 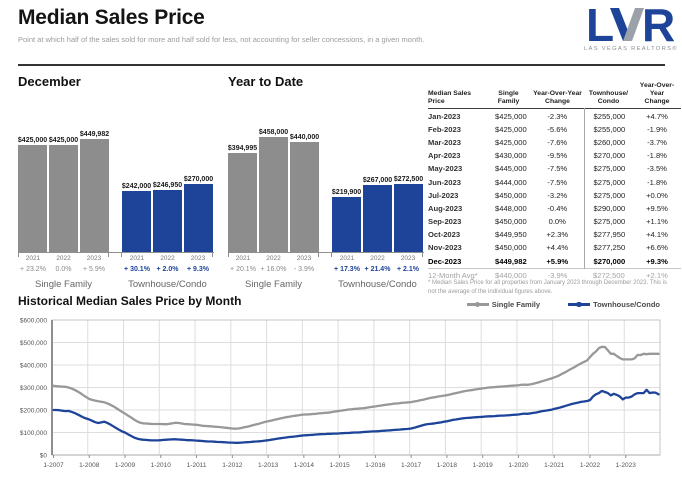 I want to click on sf-change-cell: -0.4%, so click(x=557, y=208).